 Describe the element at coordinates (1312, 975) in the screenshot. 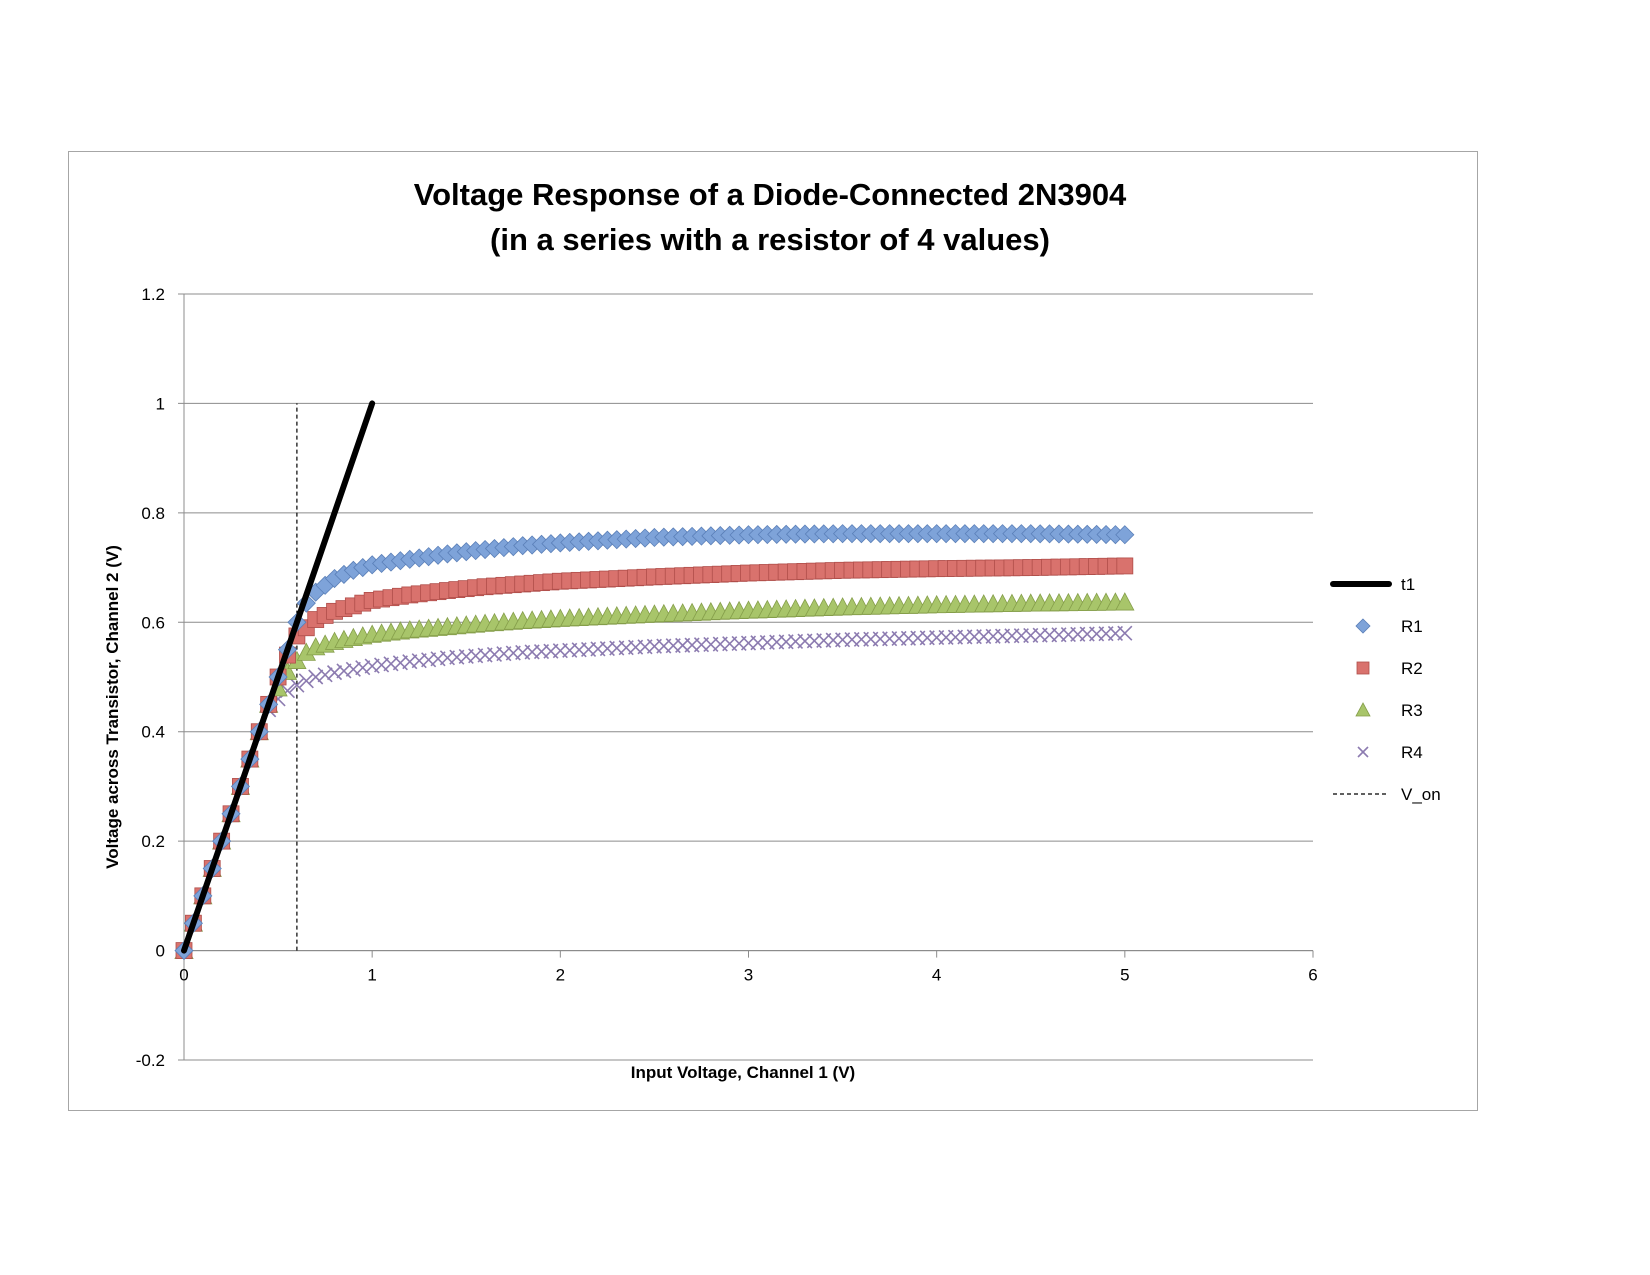

I see `x-tick-label: 6` at that location.